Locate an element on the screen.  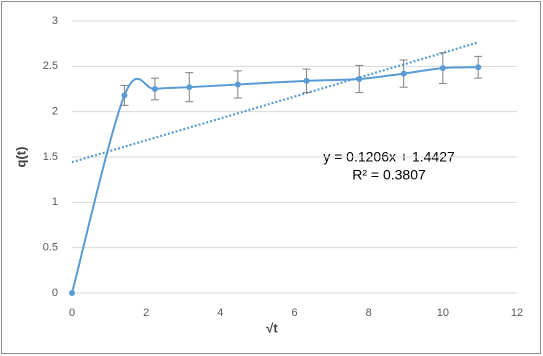
x-tick-label: 8 is located at coordinates (369, 313).